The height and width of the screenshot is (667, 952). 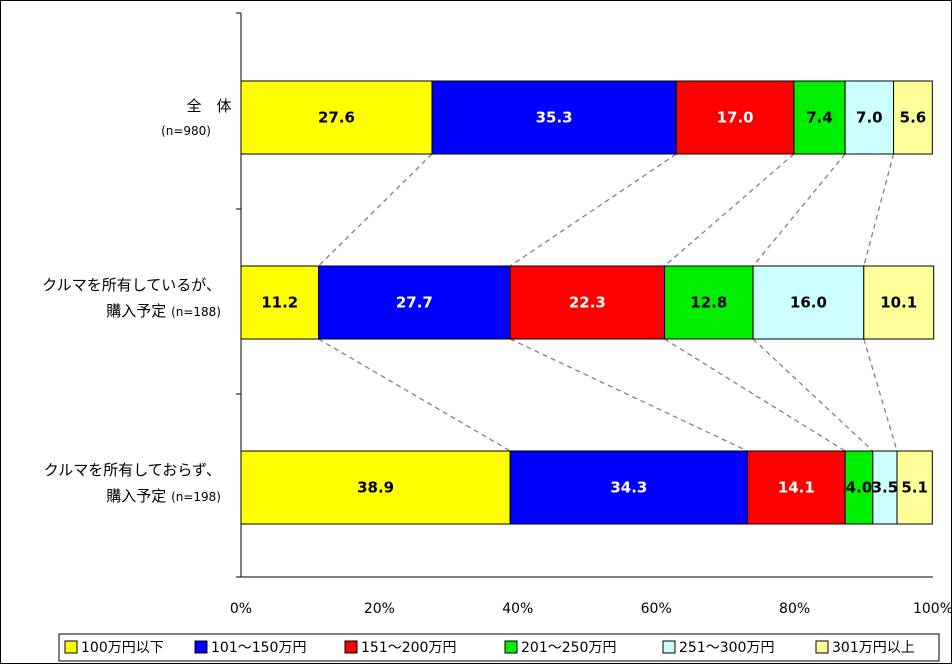 I want to click on data-label: 16.0, so click(x=808, y=303).